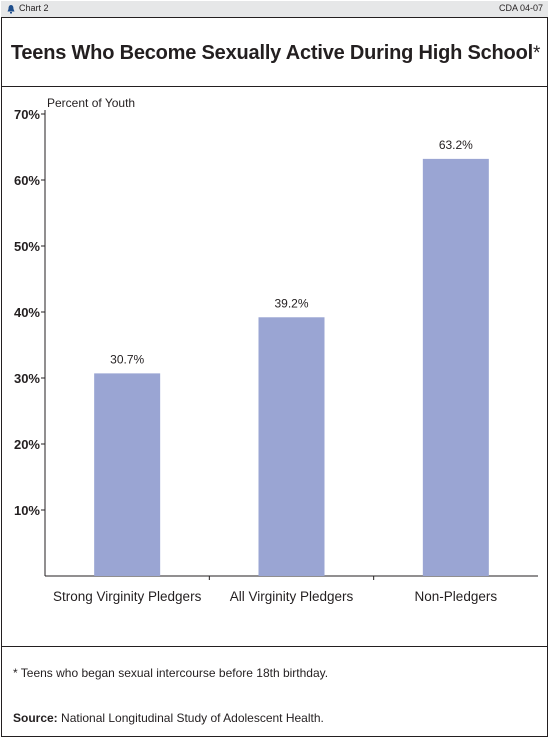 This screenshot has width=551, height=740. Describe the element at coordinates (11, 9) in the screenshot. I see `bell-icon` at that location.